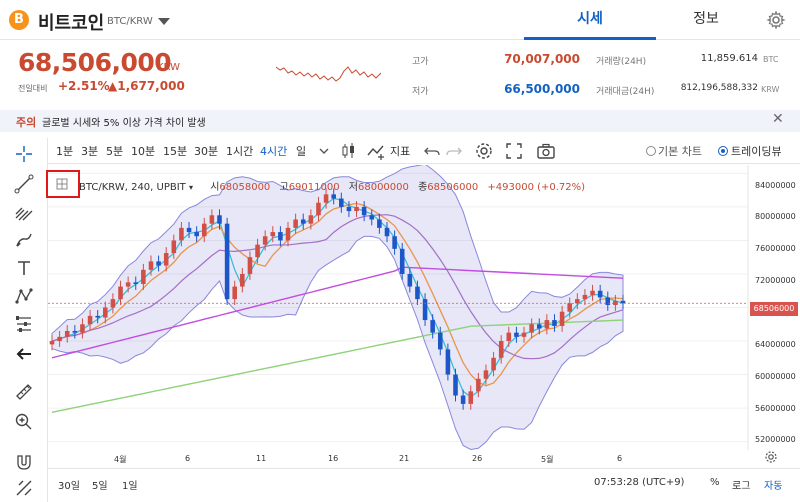  Describe the element at coordinates (376, 151) in the screenshot. I see `indicator-icon` at that location.